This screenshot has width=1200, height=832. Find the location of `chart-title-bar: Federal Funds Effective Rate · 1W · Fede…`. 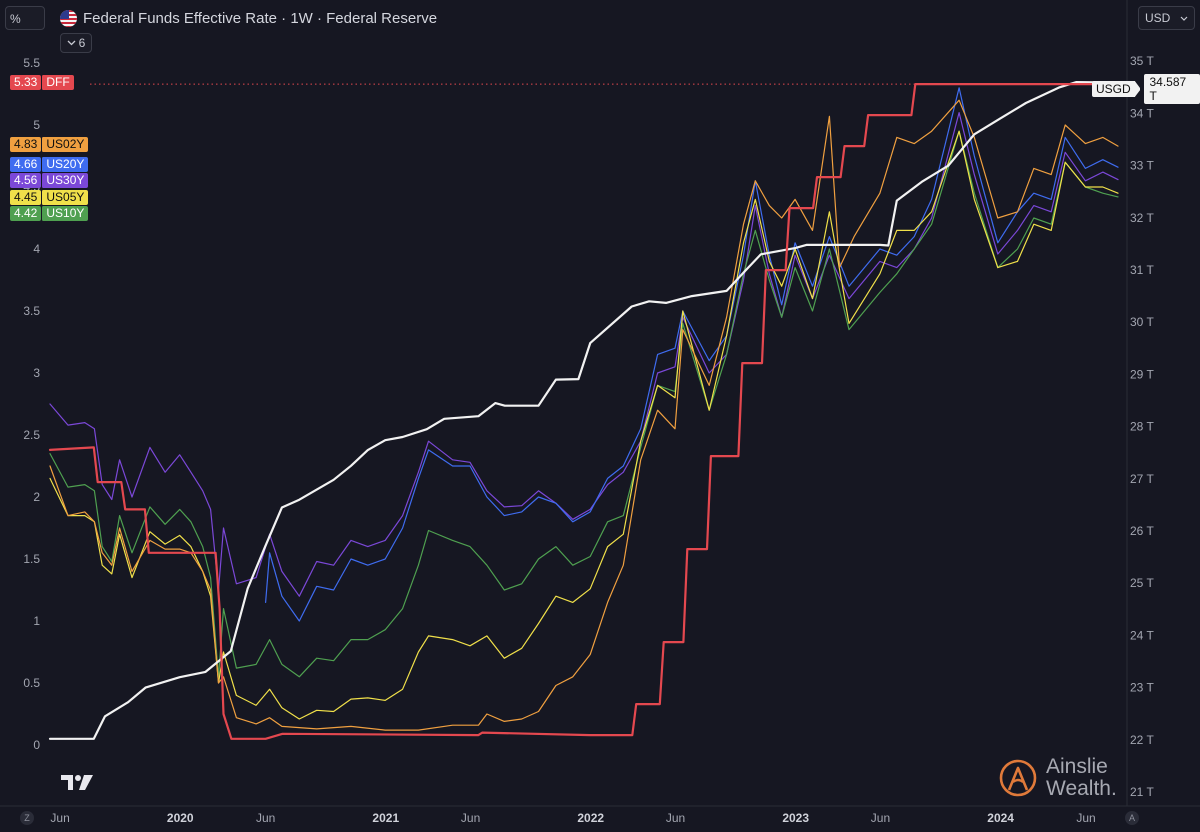

chart-title-bar: Federal Funds Effective Rate · 1W · Fede… is located at coordinates (248, 18).